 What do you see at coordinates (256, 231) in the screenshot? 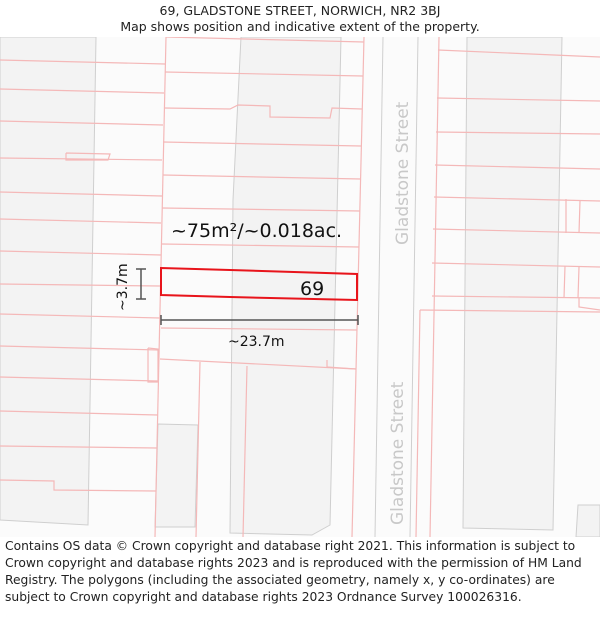
I see `area-label: ~75m²/~0.018ac.` at bounding box center [256, 231].